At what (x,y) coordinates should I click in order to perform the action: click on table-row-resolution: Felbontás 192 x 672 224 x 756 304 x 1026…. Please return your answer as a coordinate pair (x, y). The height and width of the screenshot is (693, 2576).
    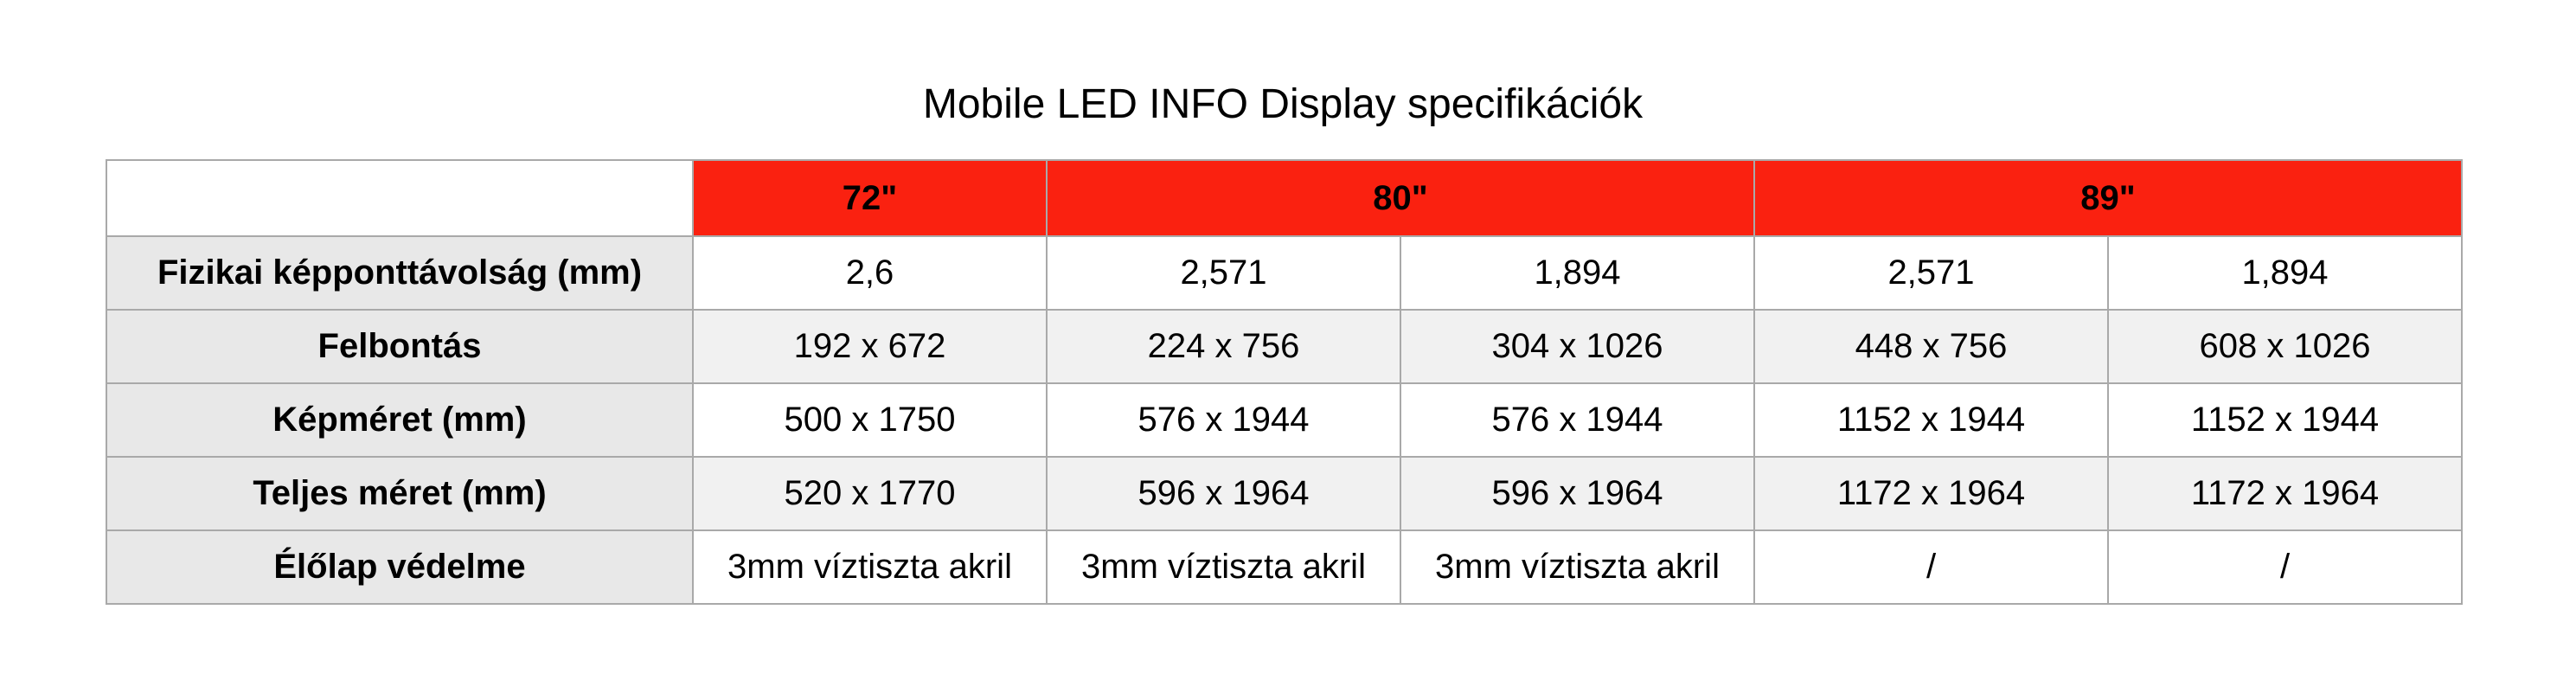
    Looking at the image, I should click on (1284, 346).